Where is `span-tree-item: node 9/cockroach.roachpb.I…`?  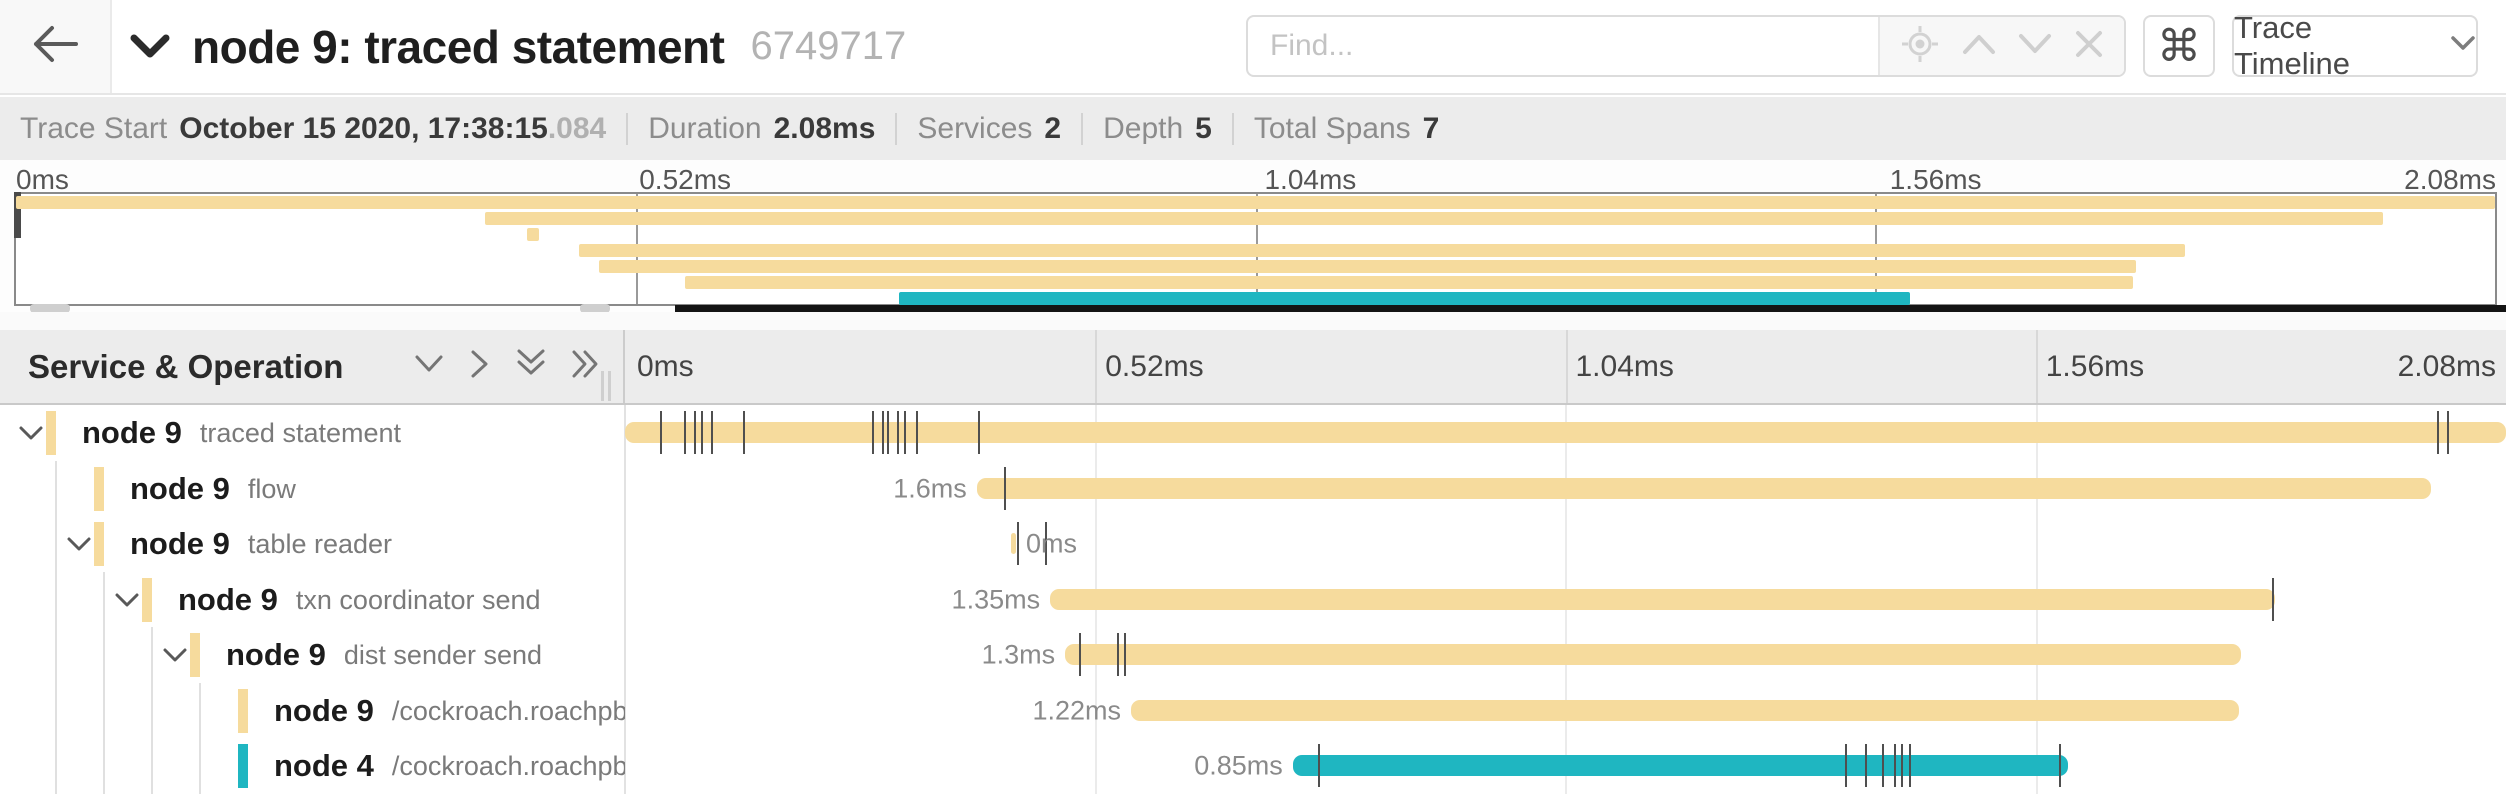
span-tree-item: node 9/cockroach.roachpb.I… is located at coordinates (416, 711).